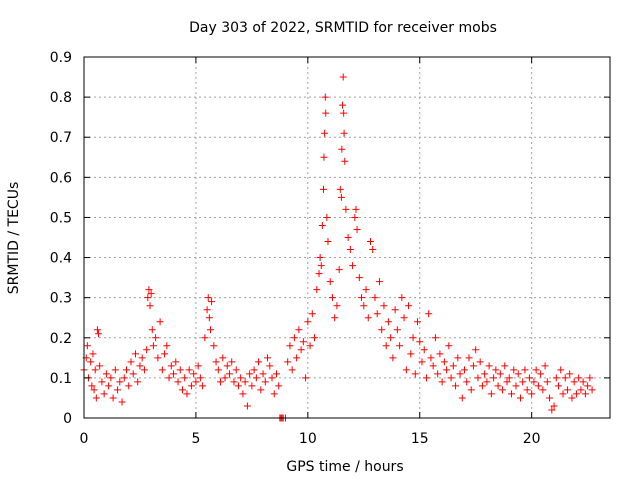 The image size is (640, 480). I want to click on y-tick-label: 0.8, so click(61, 98).